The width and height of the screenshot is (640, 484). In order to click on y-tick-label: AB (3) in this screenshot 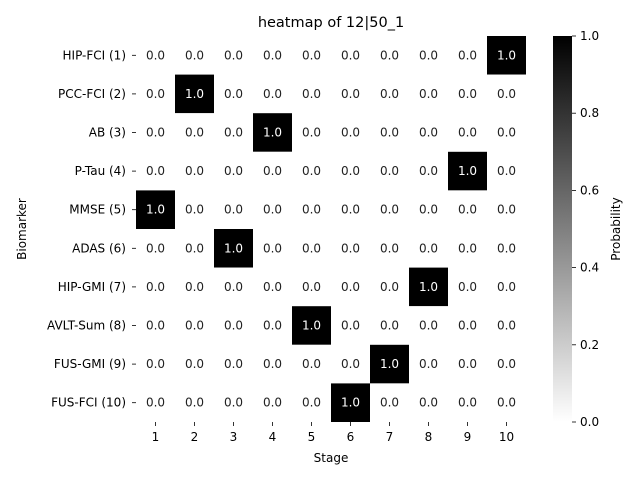, I will do `click(107, 133)`.